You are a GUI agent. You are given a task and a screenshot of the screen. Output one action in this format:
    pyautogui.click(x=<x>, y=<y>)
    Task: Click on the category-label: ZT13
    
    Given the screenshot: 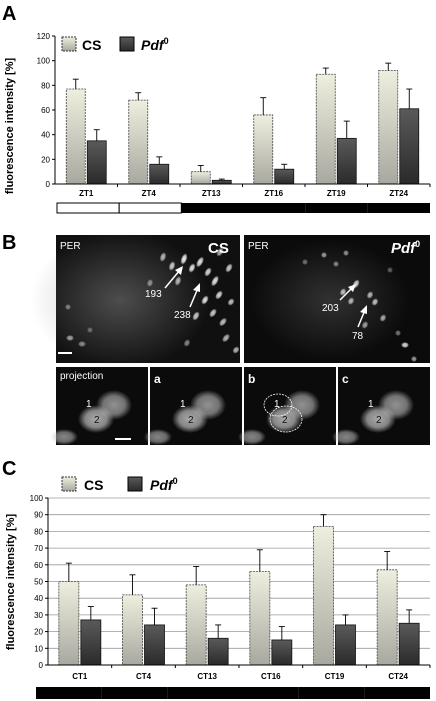 What is the action you would take?
    pyautogui.click(x=211, y=193)
    